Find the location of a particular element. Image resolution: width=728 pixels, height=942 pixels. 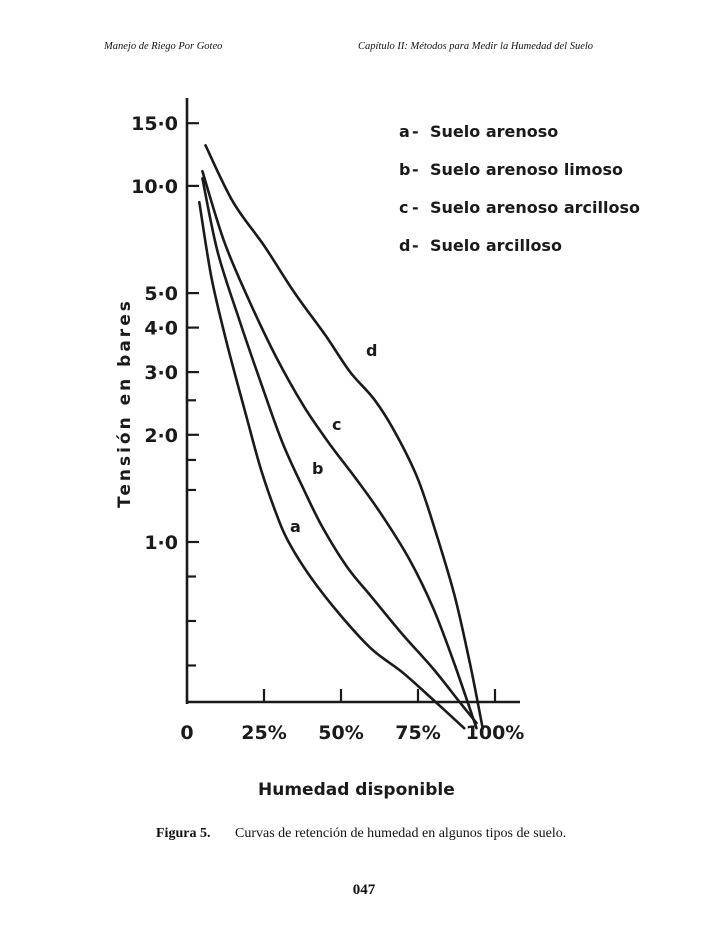

figure-label: Figura 5. is located at coordinates (183, 833).